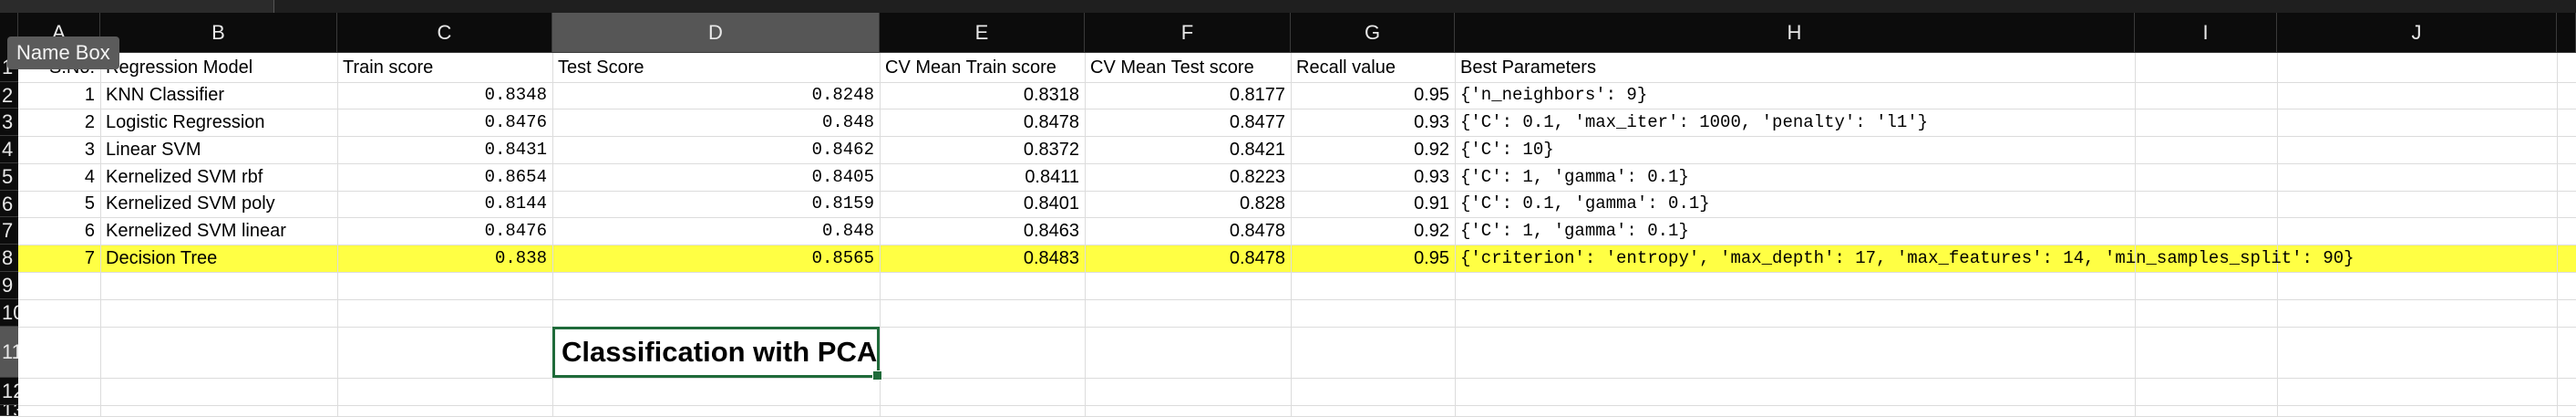  What do you see at coordinates (515, 177) in the screenshot?
I see `cell-train: 0.8654` at bounding box center [515, 177].